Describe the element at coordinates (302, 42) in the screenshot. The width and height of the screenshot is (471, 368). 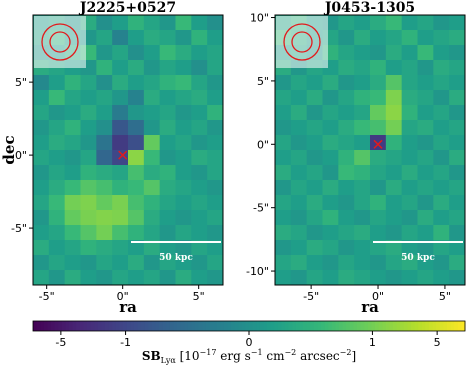
I see `psf-box` at that location.